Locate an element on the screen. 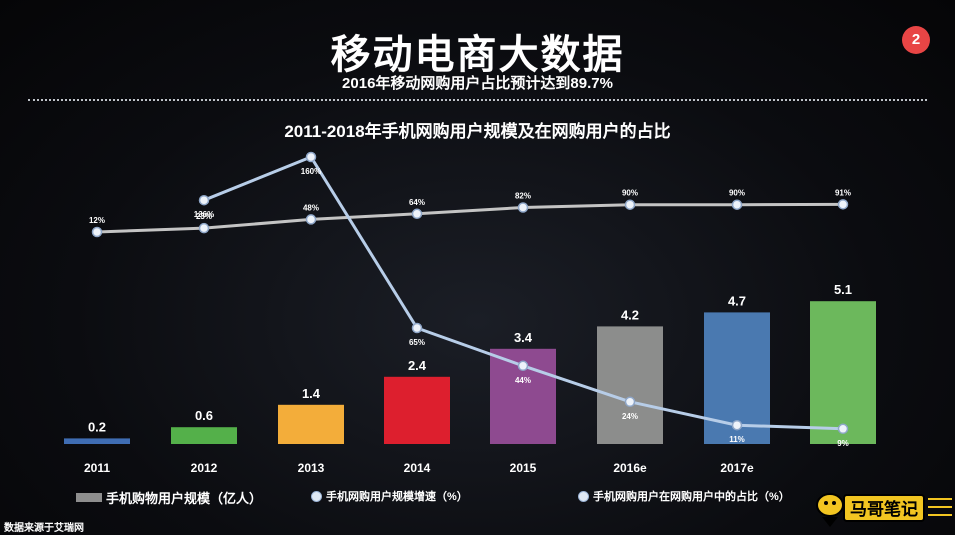  page-number-badge: 2 is located at coordinates (916, 40).